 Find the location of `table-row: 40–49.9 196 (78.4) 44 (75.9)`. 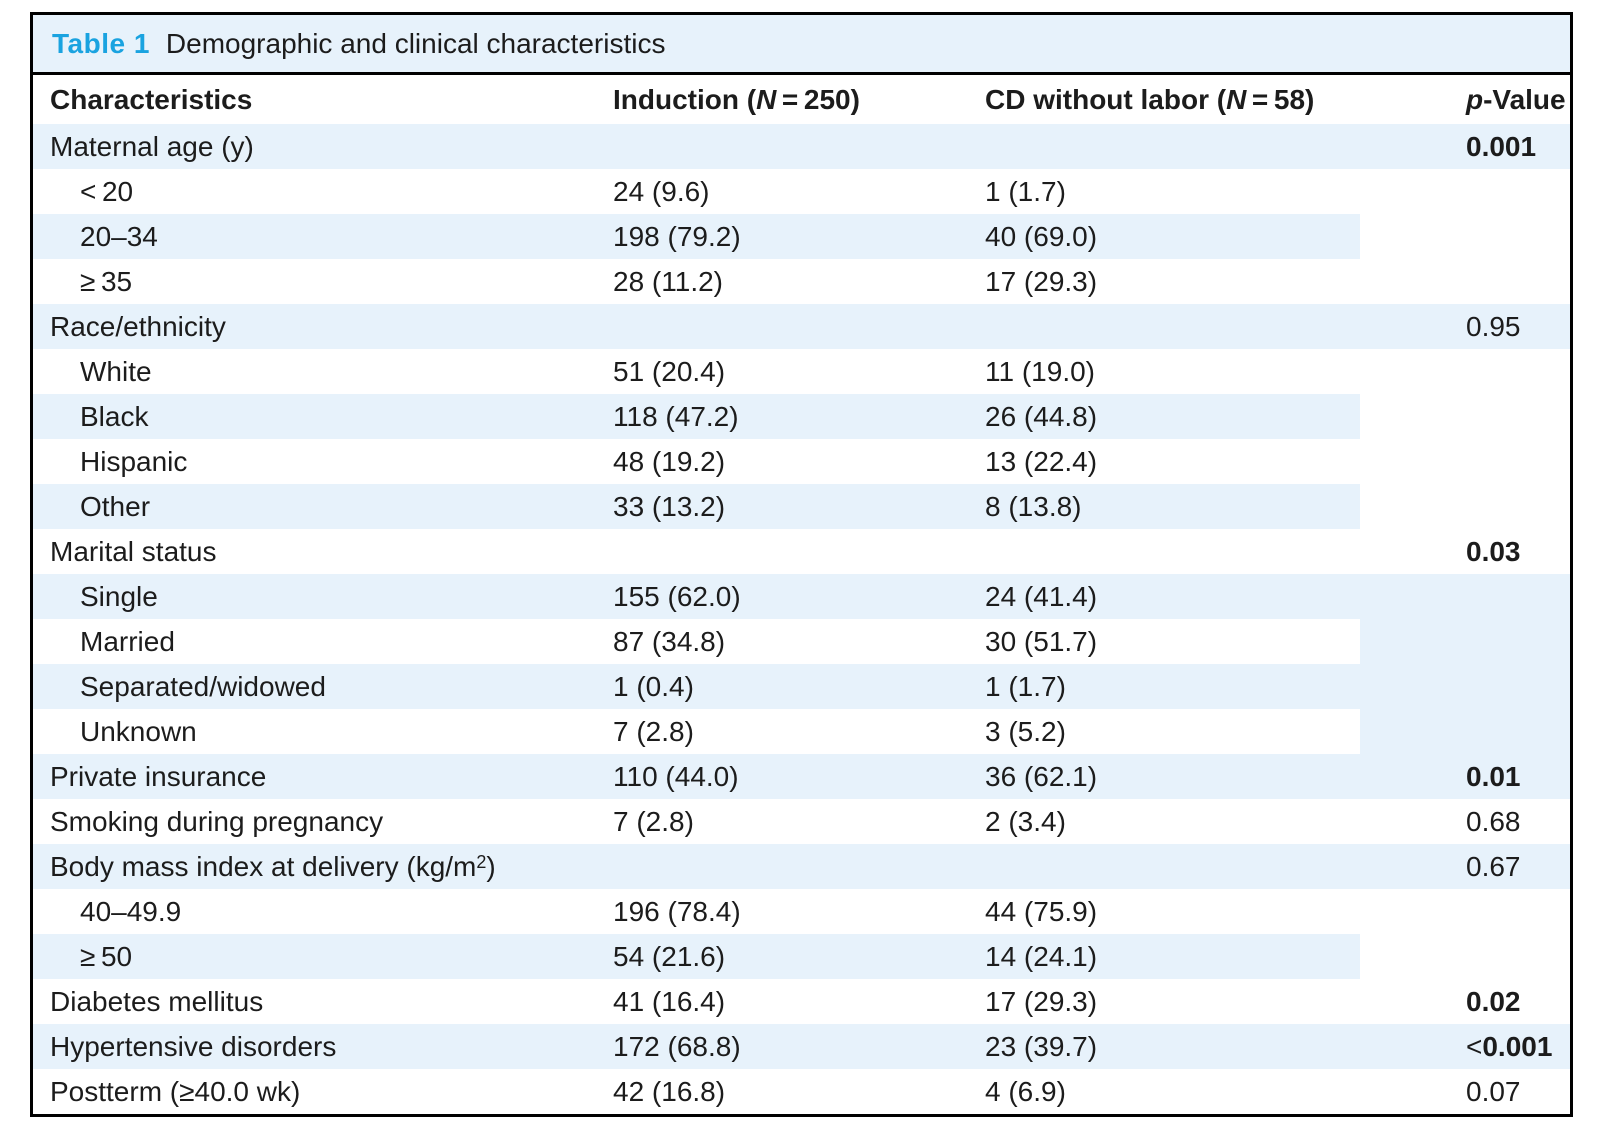

table-row: 40–49.9 196 (78.4) 44 (75.9) is located at coordinates (801, 911).